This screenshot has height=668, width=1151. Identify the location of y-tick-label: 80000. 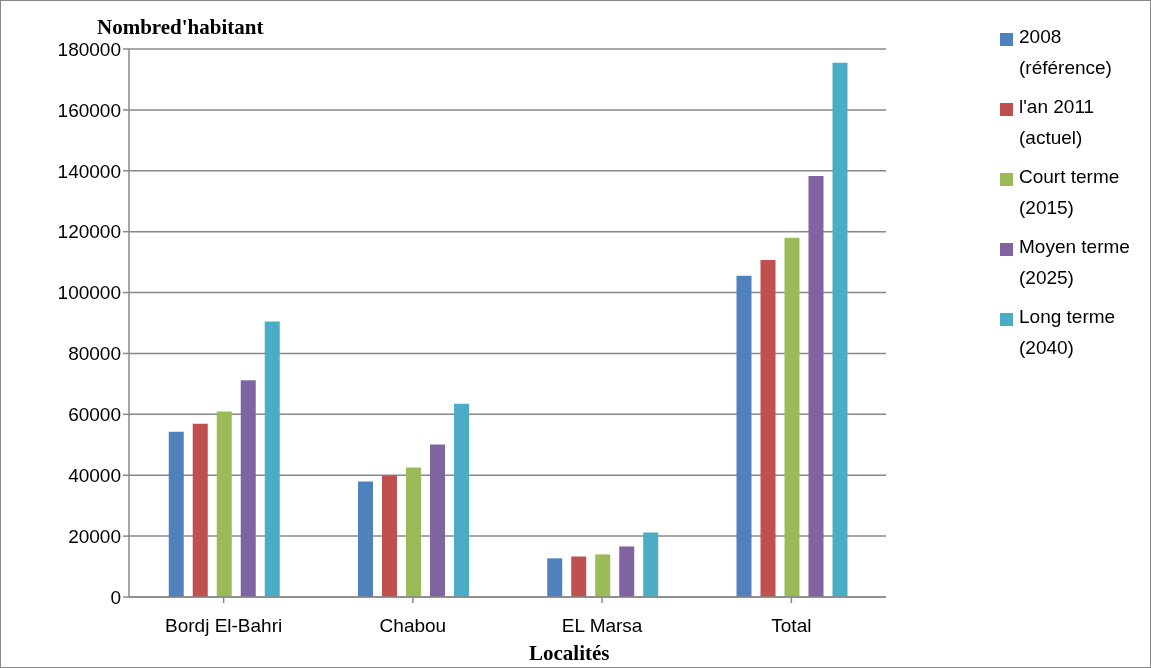
(94, 354).